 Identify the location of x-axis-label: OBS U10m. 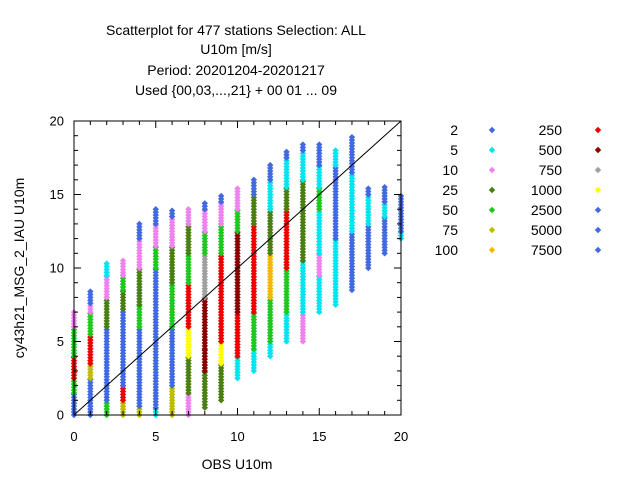
(237, 464).